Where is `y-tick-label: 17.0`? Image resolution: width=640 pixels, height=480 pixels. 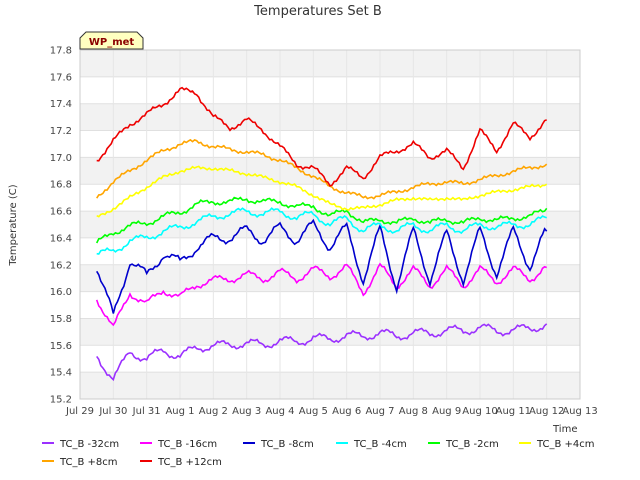 y-tick-label: 17.0 is located at coordinates (61, 158).